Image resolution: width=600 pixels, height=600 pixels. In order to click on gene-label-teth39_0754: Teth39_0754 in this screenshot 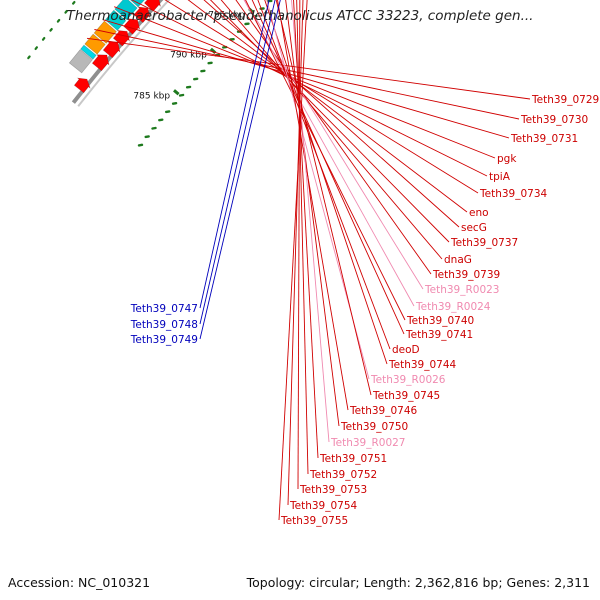, I will do `click(323, 506)`.